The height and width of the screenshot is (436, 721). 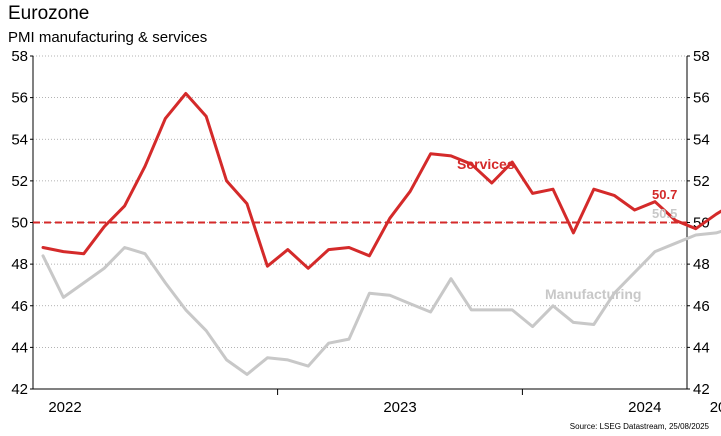 What do you see at coordinates (49, 13) in the screenshot?
I see `chart-title: Eurozone` at bounding box center [49, 13].